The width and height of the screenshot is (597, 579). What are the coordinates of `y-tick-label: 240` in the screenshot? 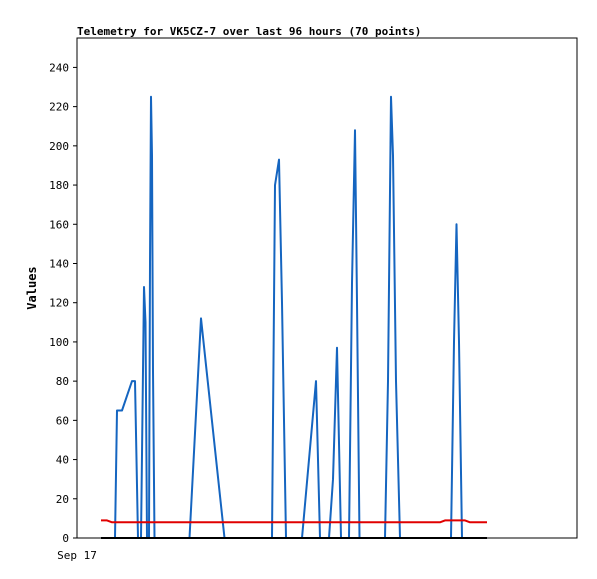 It's located at (59, 67).